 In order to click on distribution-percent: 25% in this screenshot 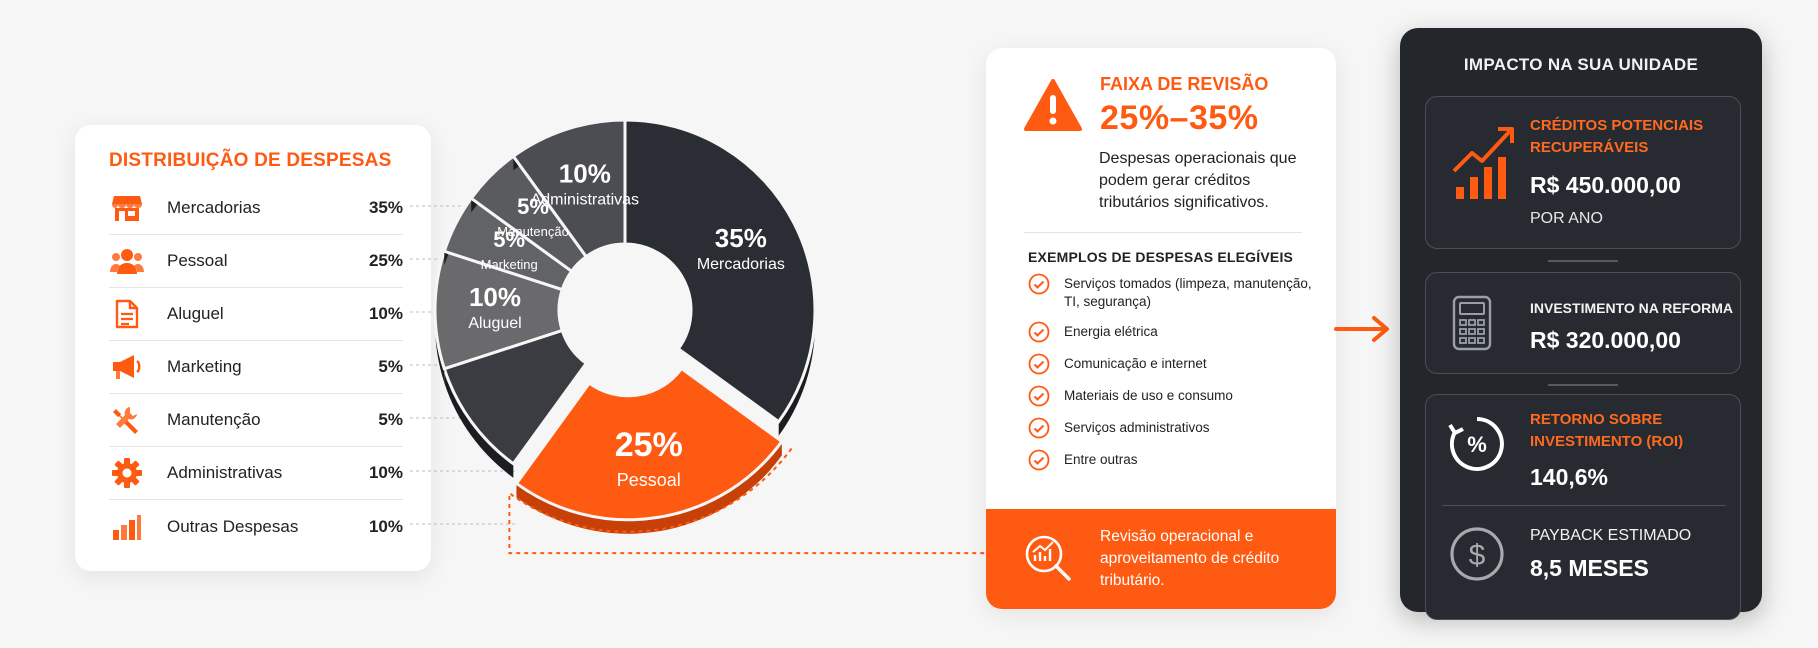, I will do `click(385, 260)`.